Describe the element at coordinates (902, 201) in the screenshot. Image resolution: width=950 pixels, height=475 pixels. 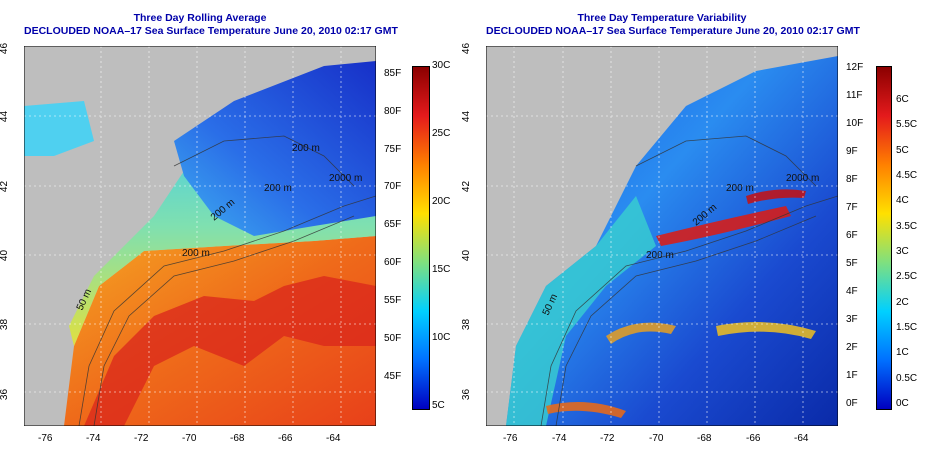
I see `right-cbar-c: 4C` at that location.